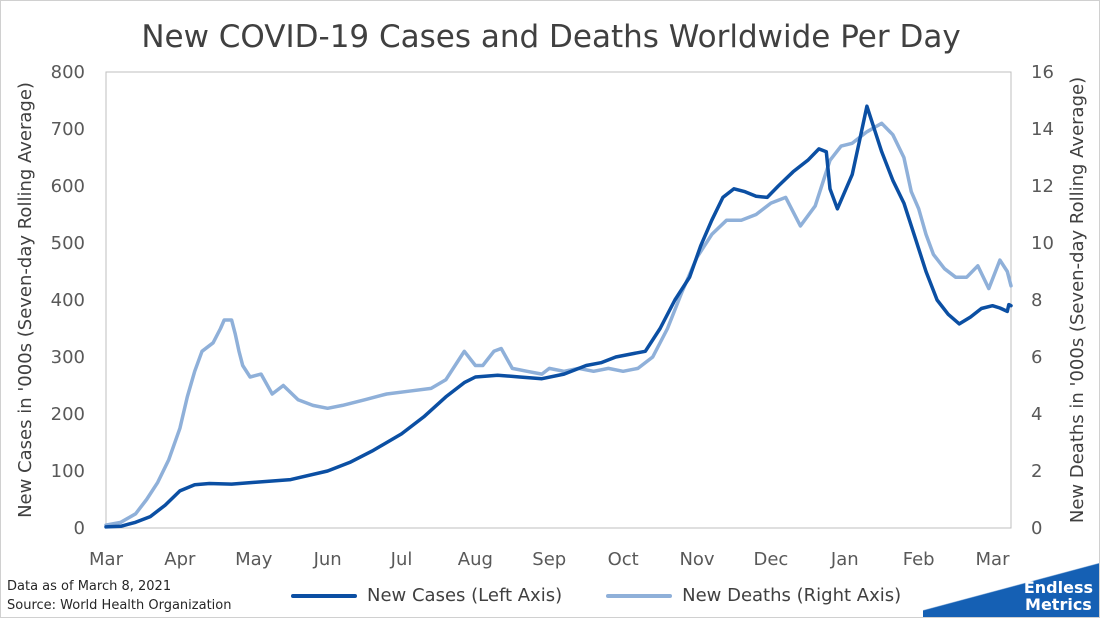 This screenshot has width=1100, height=619. What do you see at coordinates (1036, 357) in the screenshot?
I see `y-right-tick-label: 6` at bounding box center [1036, 357].